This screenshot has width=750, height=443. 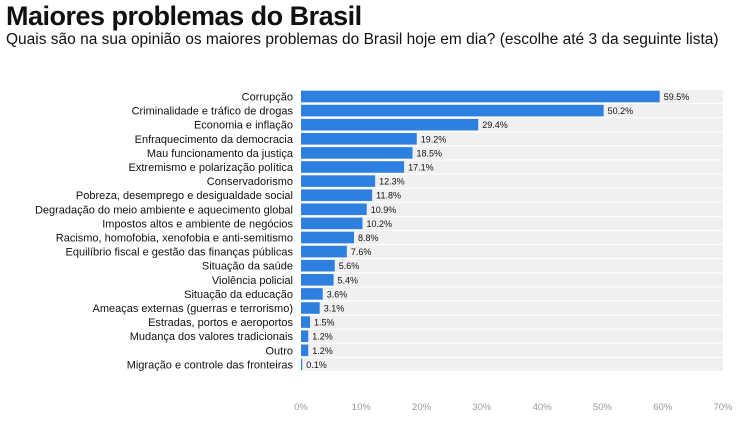 What do you see at coordinates (621, 111) in the screenshot?
I see `data-label: 50.2%` at bounding box center [621, 111].